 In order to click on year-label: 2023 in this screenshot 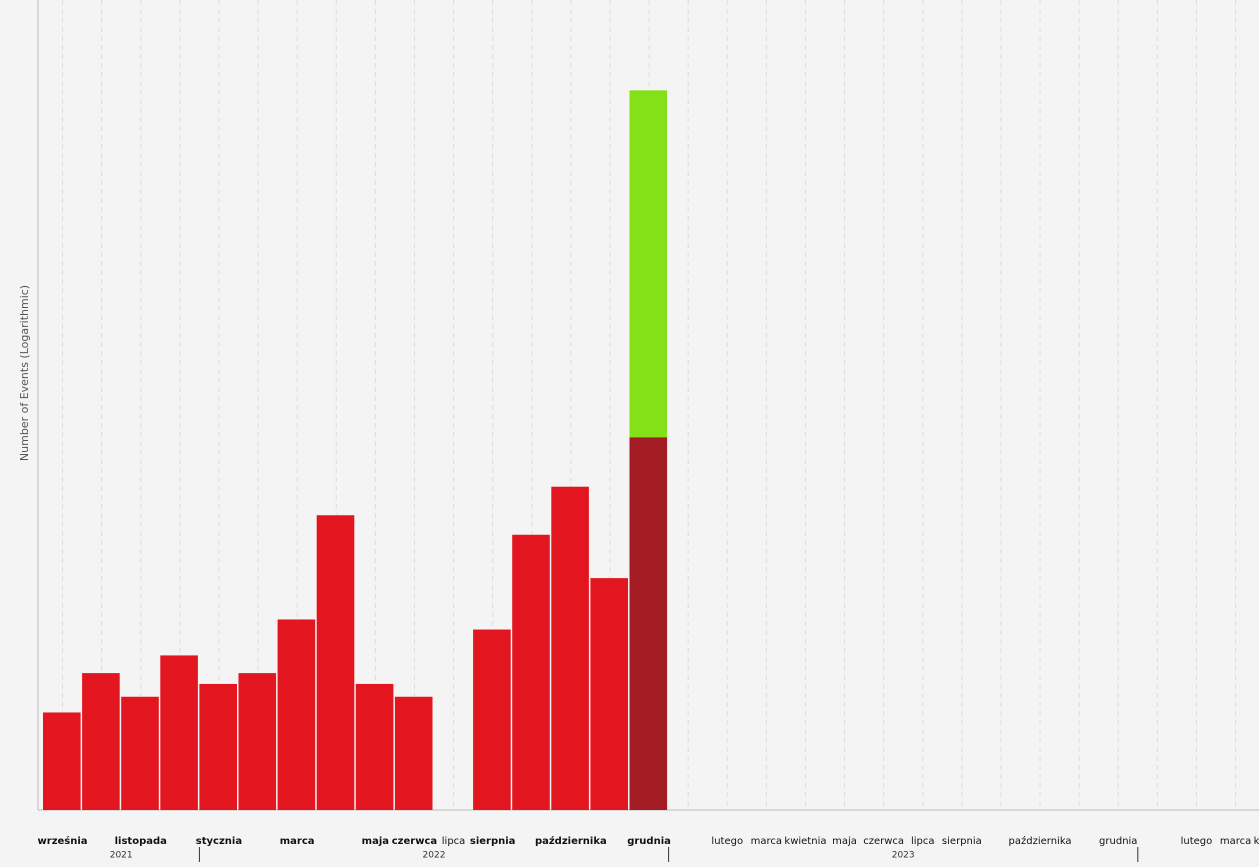, I will do `click(903, 856)`.